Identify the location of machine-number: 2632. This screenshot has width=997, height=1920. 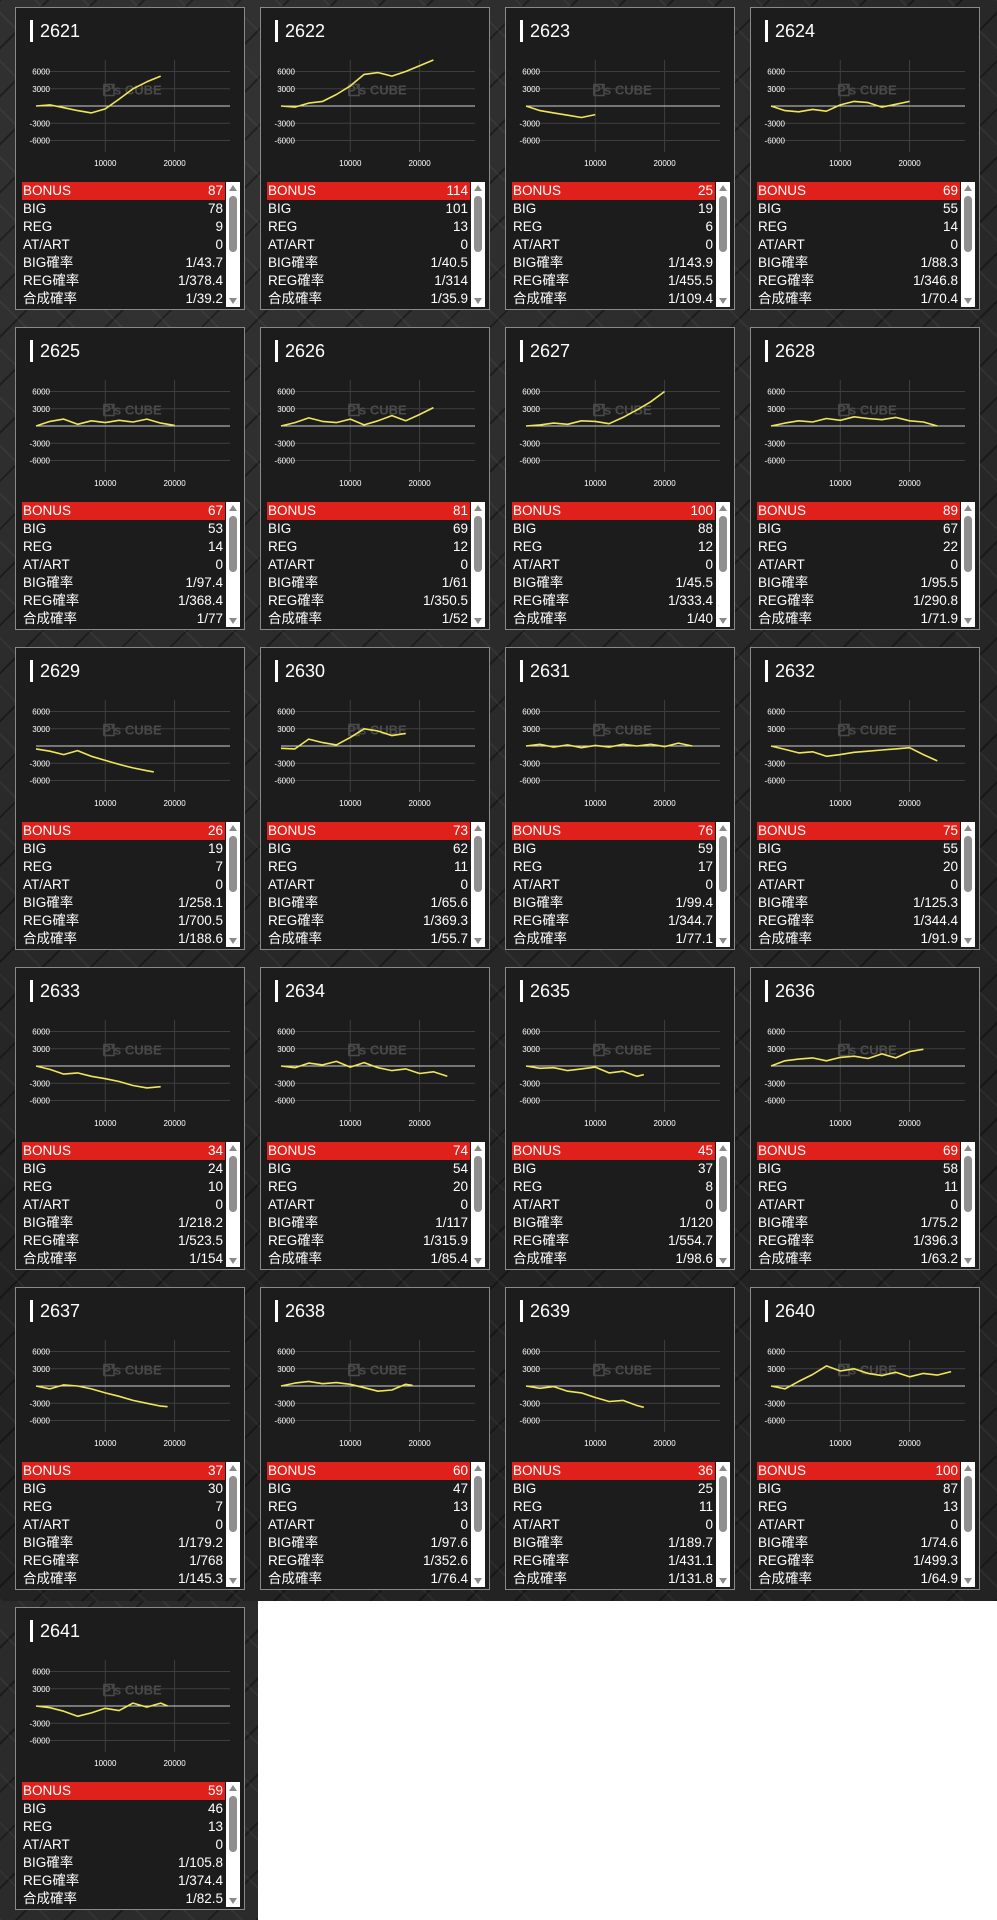
(795, 671).